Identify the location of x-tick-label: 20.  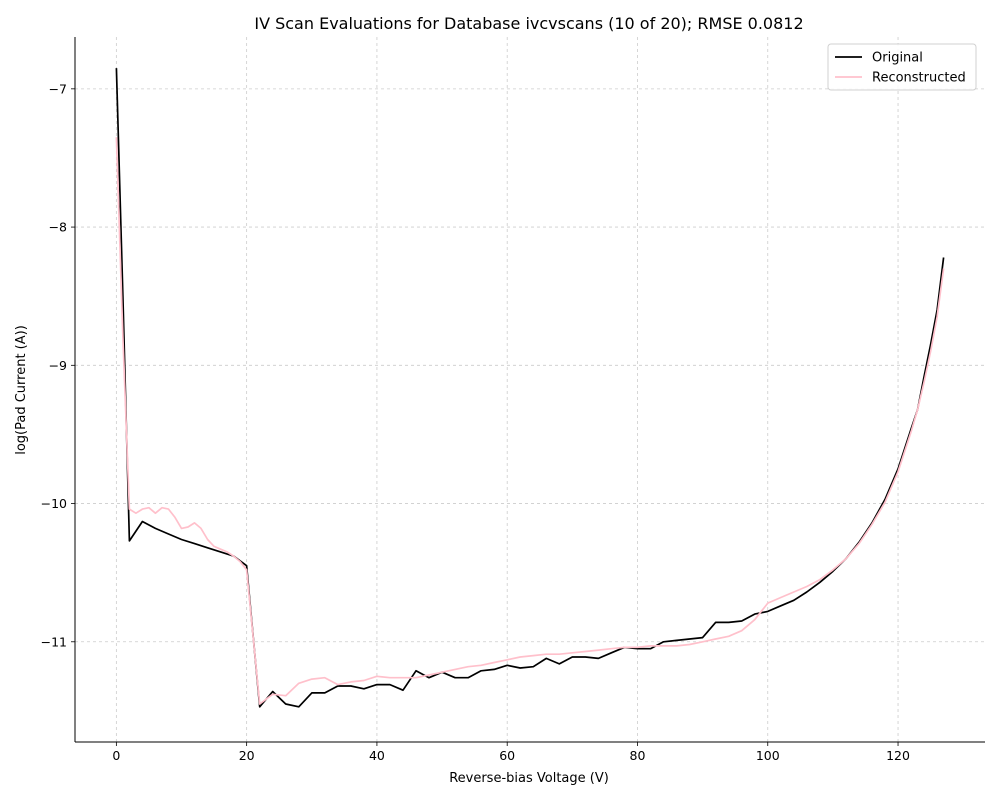
(247, 755).